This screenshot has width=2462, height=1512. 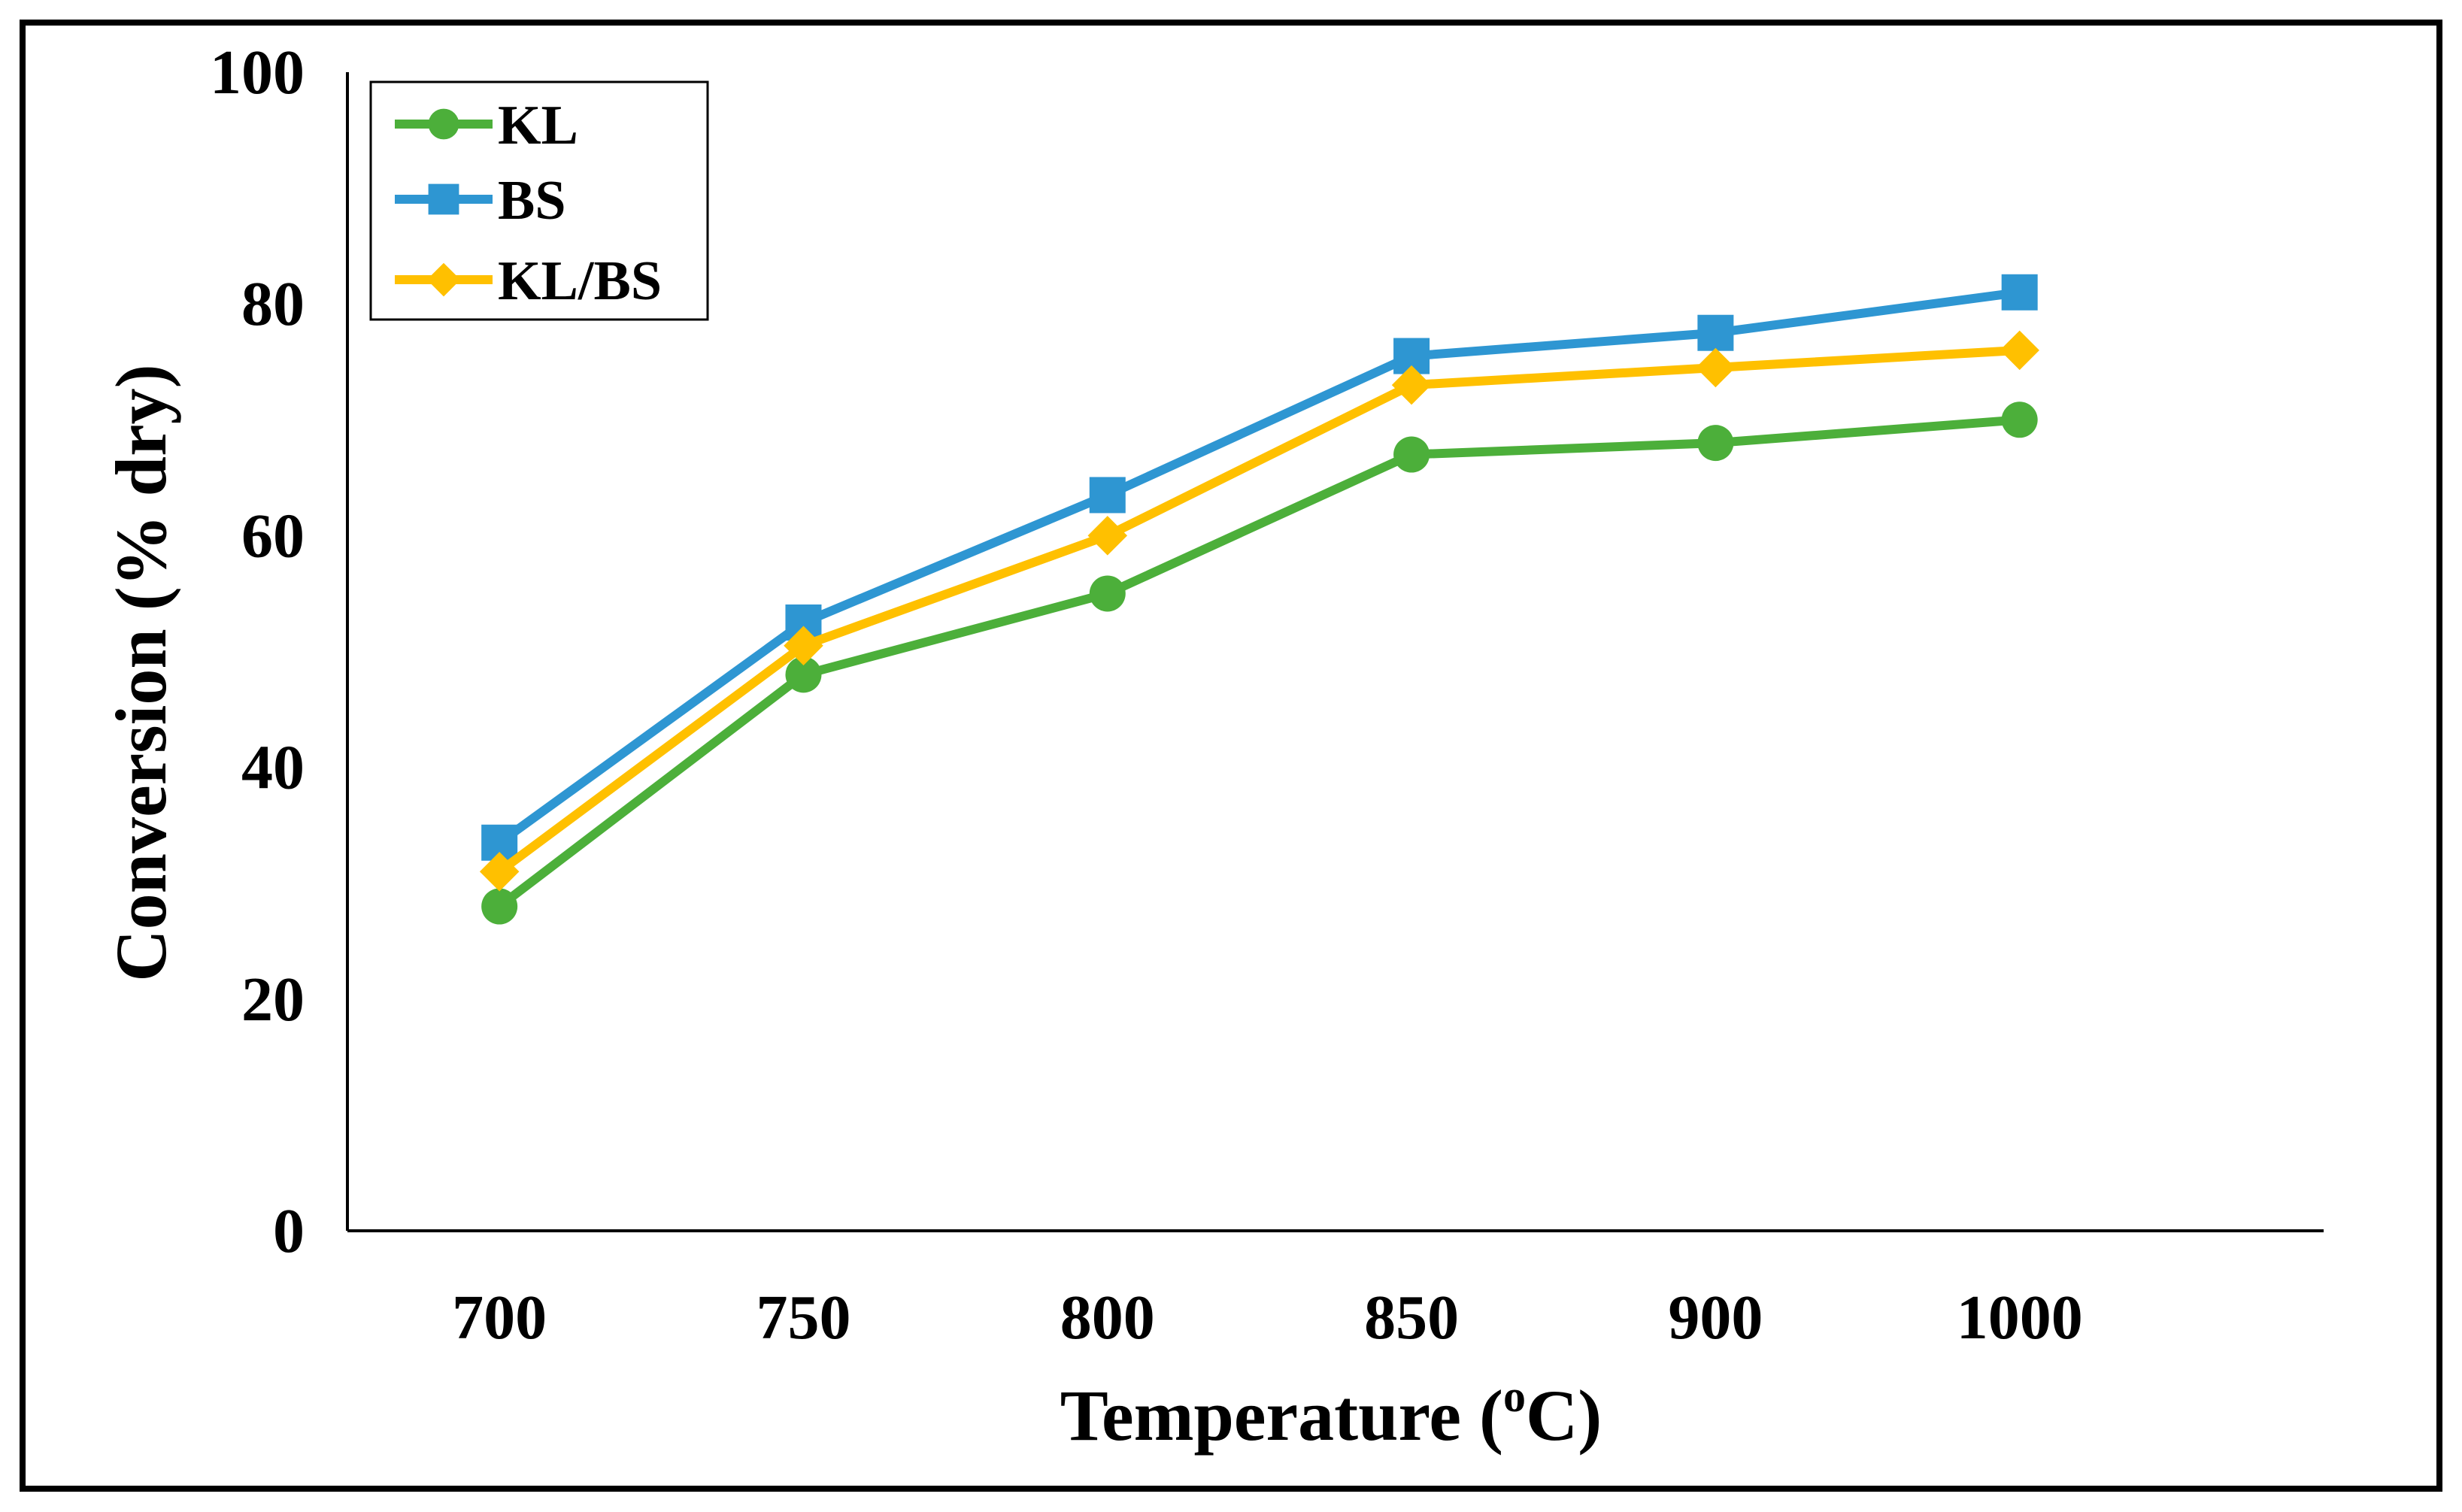 I want to click on x-axis-title-sup: o, so click(x=1514, y=1396).